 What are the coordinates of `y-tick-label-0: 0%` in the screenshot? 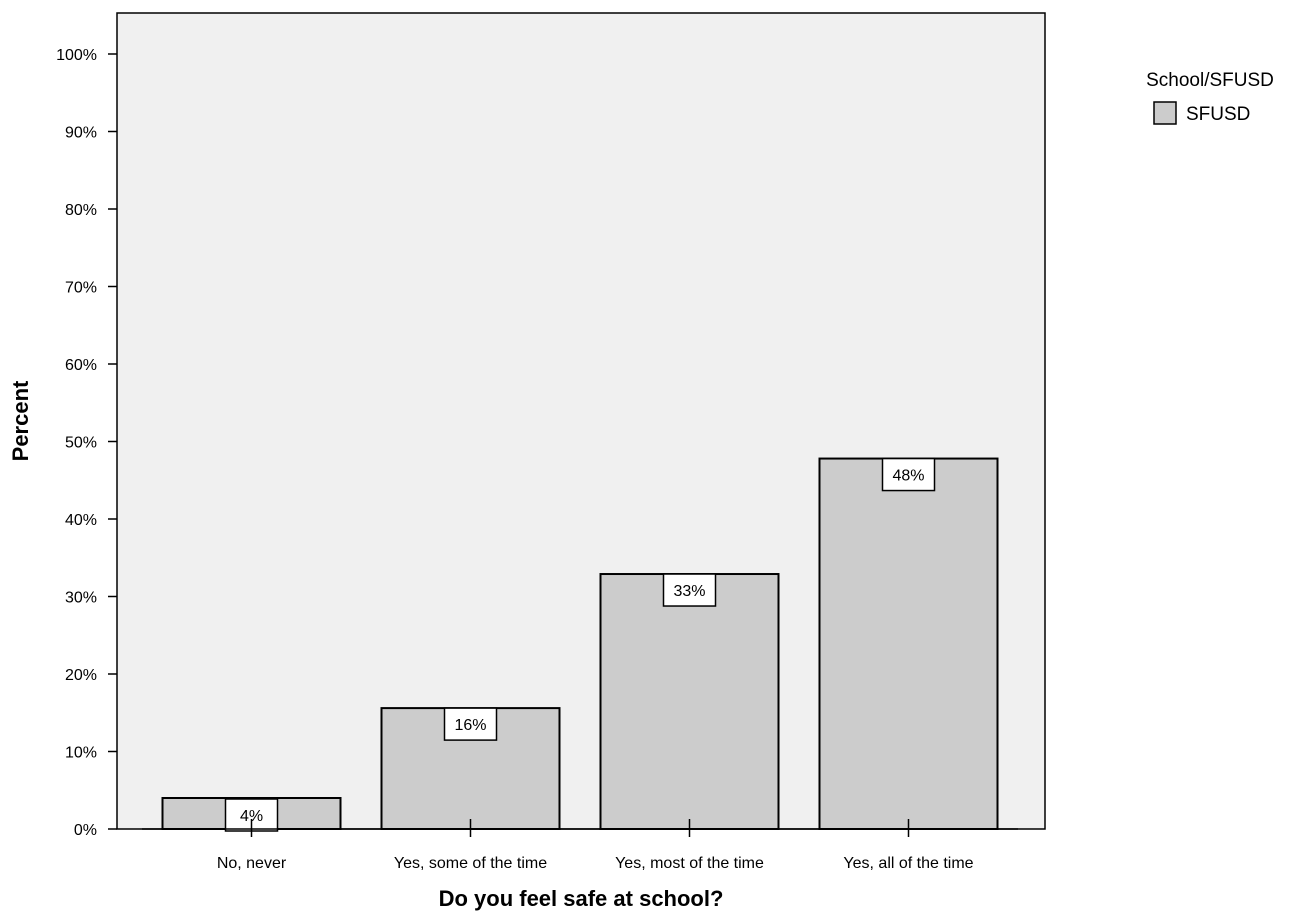 It's located at (85, 830).